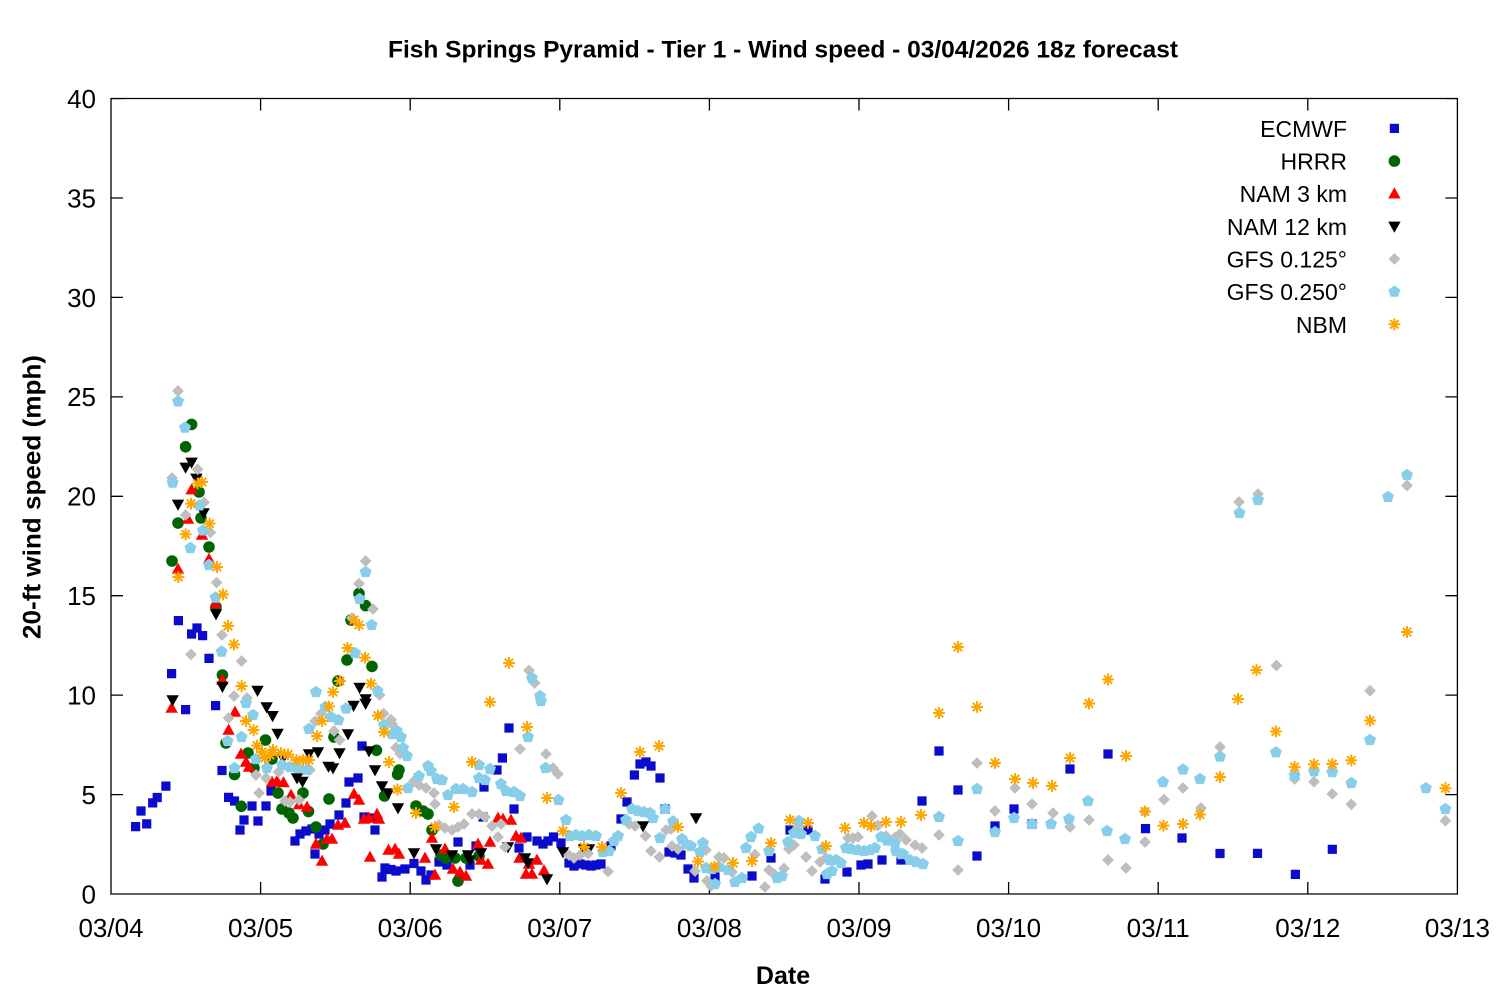 This screenshot has width=1500, height=1005. What do you see at coordinates (33, 497) in the screenshot?
I see `svg-text: 20-ft wind speed (mph)` at bounding box center [33, 497].